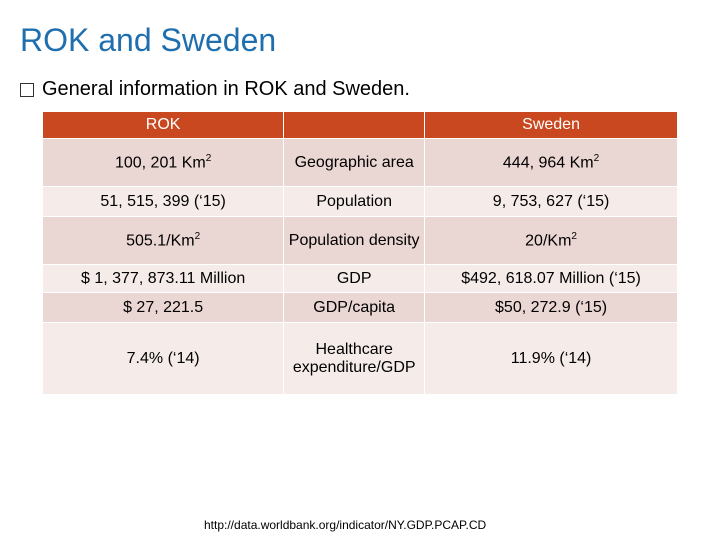 This screenshot has width=720, height=540. I want to click on sweden-cell: 11.9% (‘14), so click(551, 358).